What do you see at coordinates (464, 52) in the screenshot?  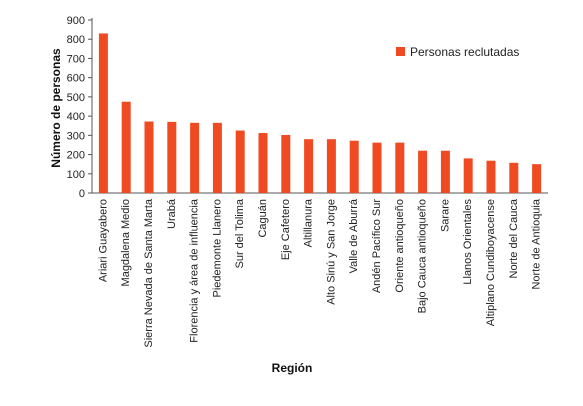 I see `legend-label: Personas reclutadas` at bounding box center [464, 52].